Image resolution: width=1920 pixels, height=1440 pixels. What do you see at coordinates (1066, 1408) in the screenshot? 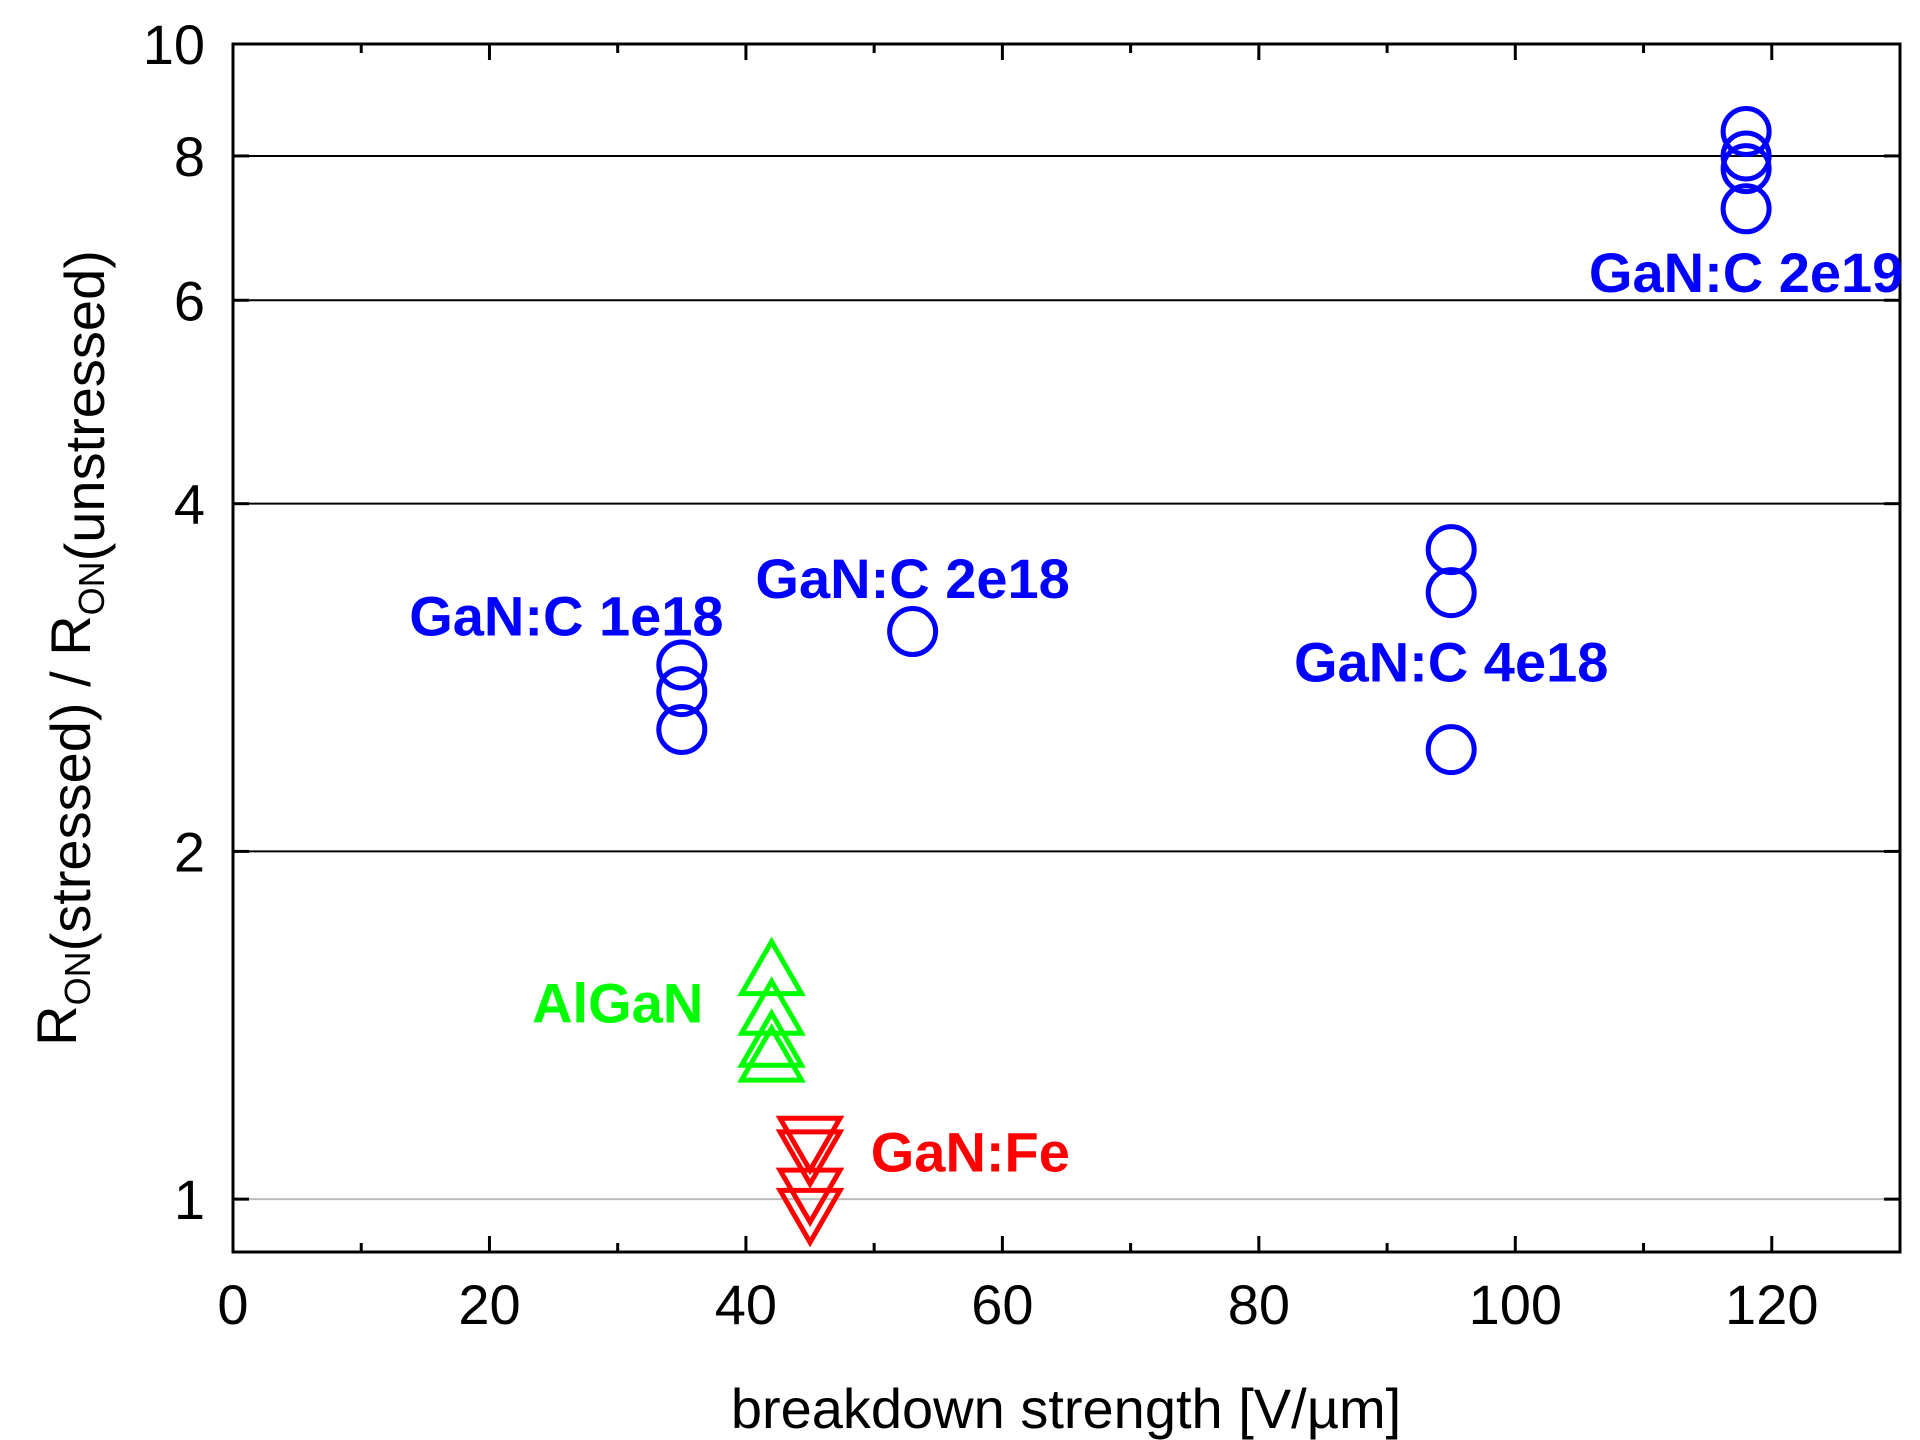
I see `x-axis-title: breakdown strength [V/µm]` at bounding box center [1066, 1408].